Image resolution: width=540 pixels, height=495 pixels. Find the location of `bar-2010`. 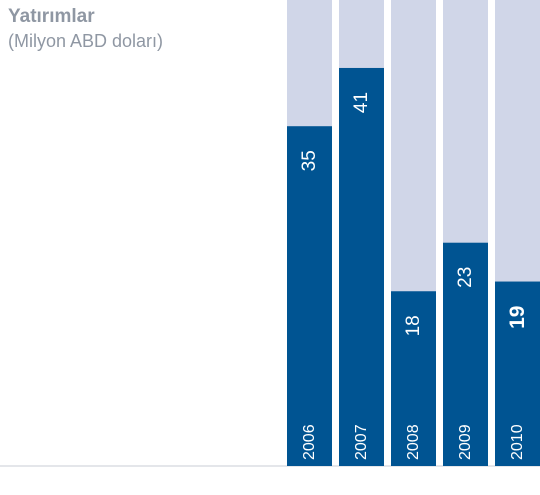

bar-2010 is located at coordinates (517, 373).